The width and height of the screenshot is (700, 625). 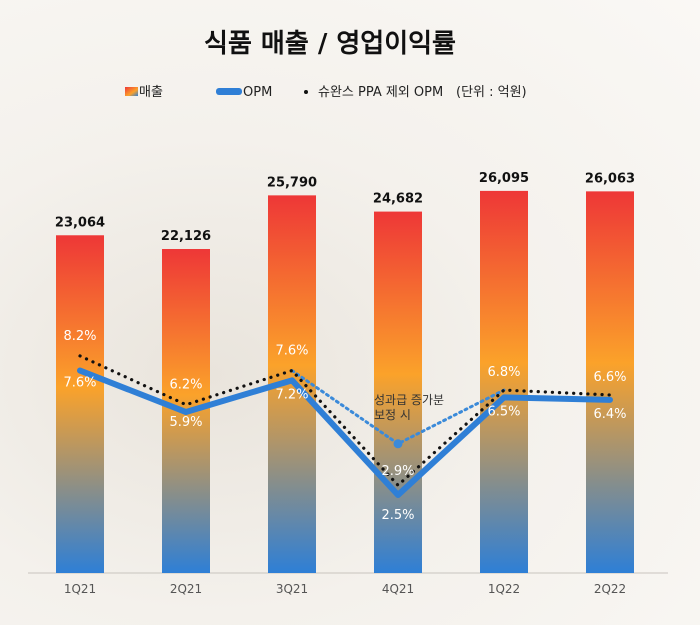 What do you see at coordinates (79, 383) in the screenshot?
I see `opm-label: 7.6%` at bounding box center [79, 383].